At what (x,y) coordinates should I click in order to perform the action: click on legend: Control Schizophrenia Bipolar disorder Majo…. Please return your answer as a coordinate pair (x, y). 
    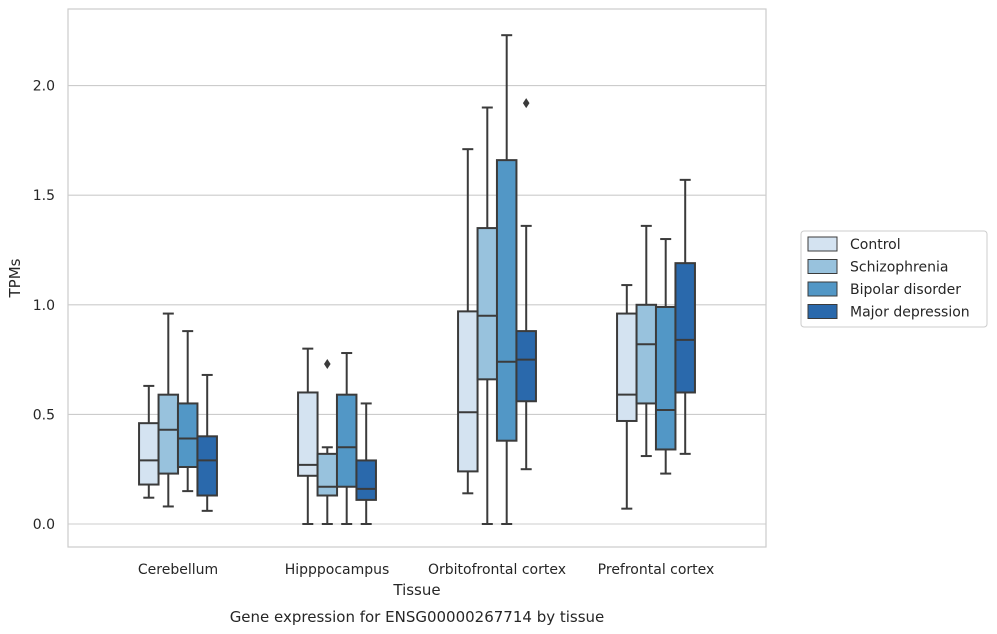
    Looking at the image, I should click on (894, 279).